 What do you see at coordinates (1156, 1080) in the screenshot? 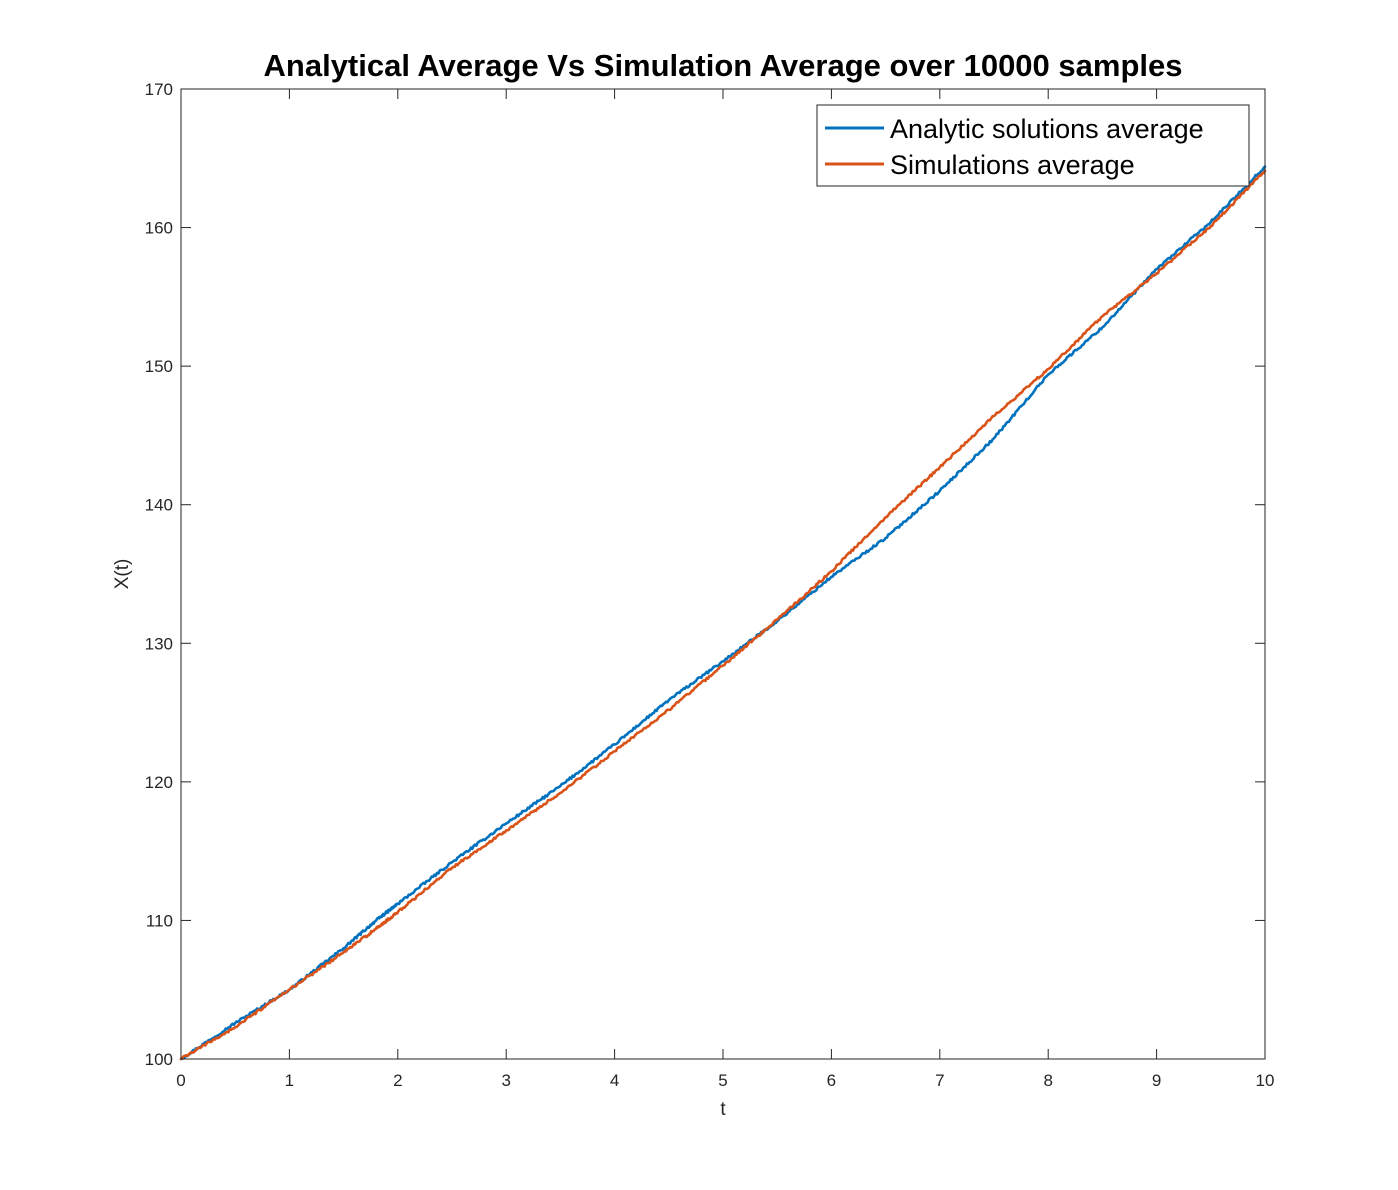
I see `x-tick-label: 9` at bounding box center [1156, 1080].